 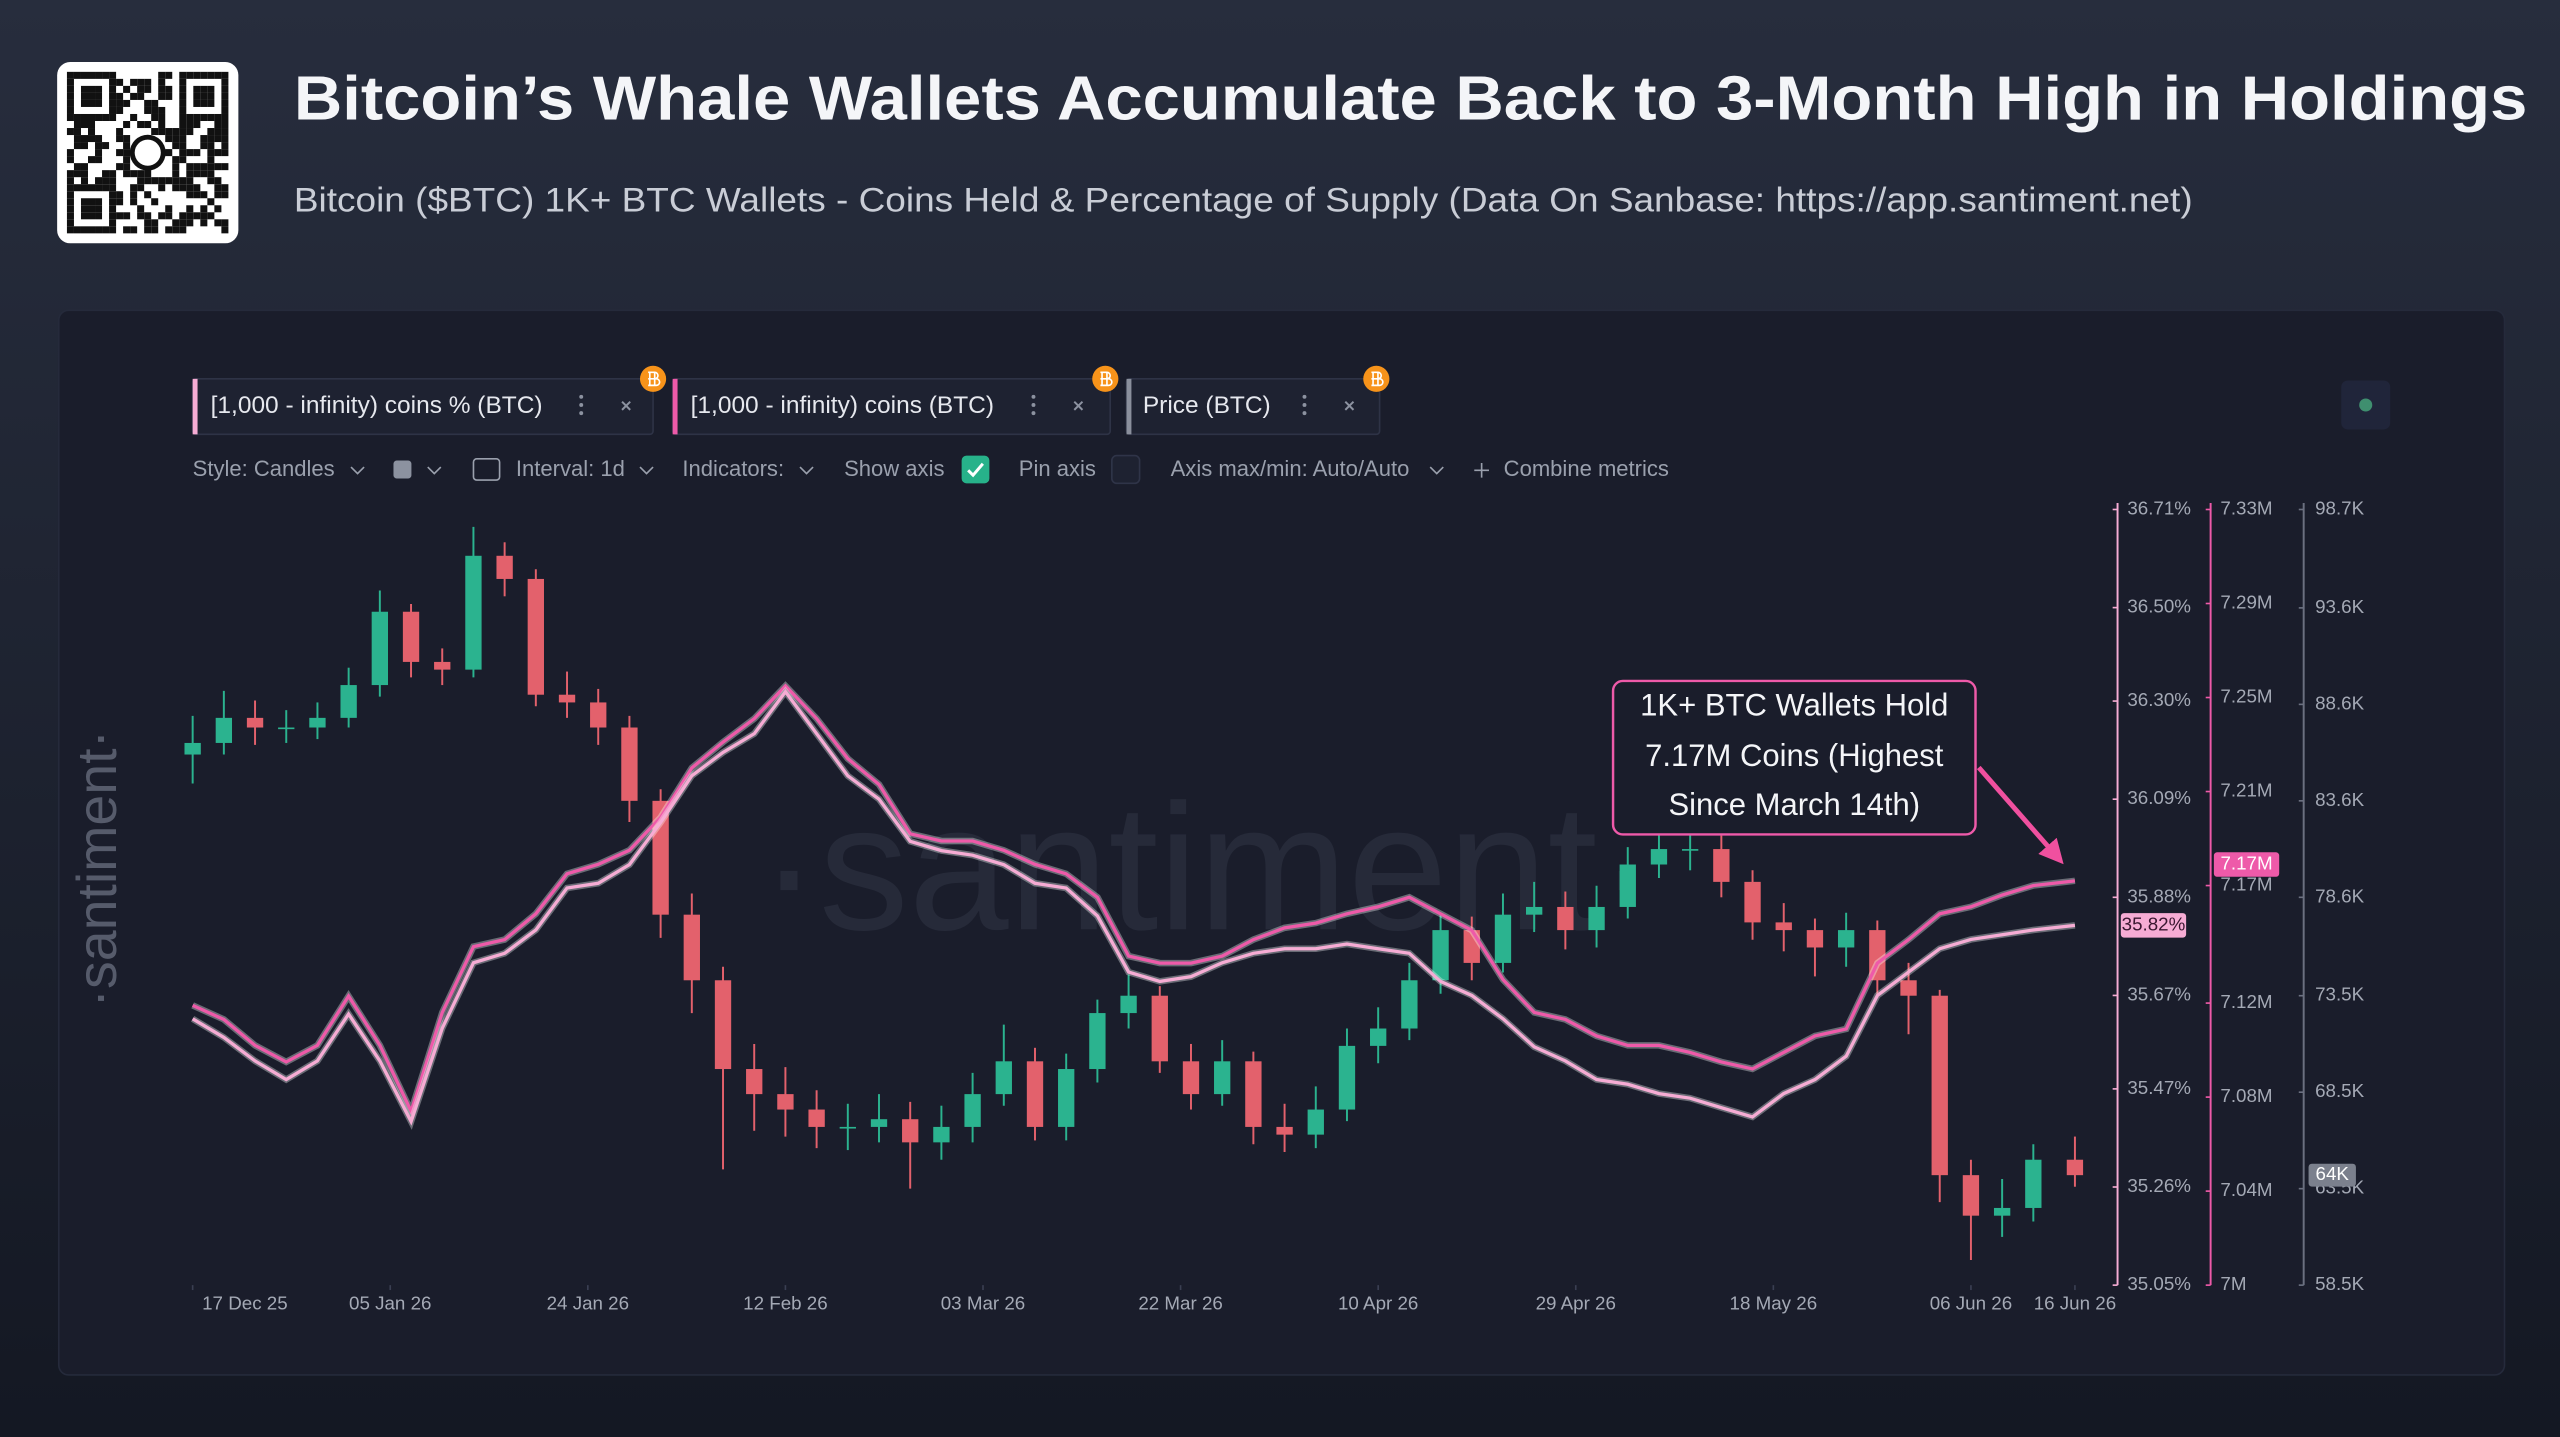 What do you see at coordinates (570, 468) in the screenshot?
I see `interval-select: Interval: 1d` at bounding box center [570, 468].